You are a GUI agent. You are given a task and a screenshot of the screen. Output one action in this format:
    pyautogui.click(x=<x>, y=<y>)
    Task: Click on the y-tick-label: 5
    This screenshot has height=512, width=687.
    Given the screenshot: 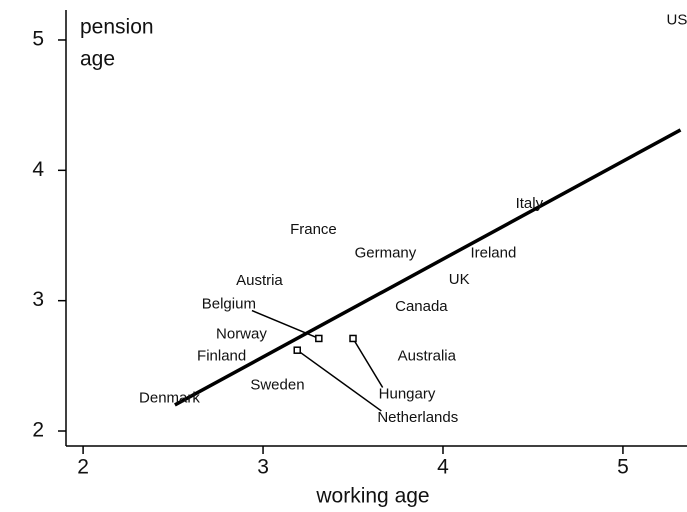 What is the action you would take?
    pyautogui.click(x=38, y=39)
    